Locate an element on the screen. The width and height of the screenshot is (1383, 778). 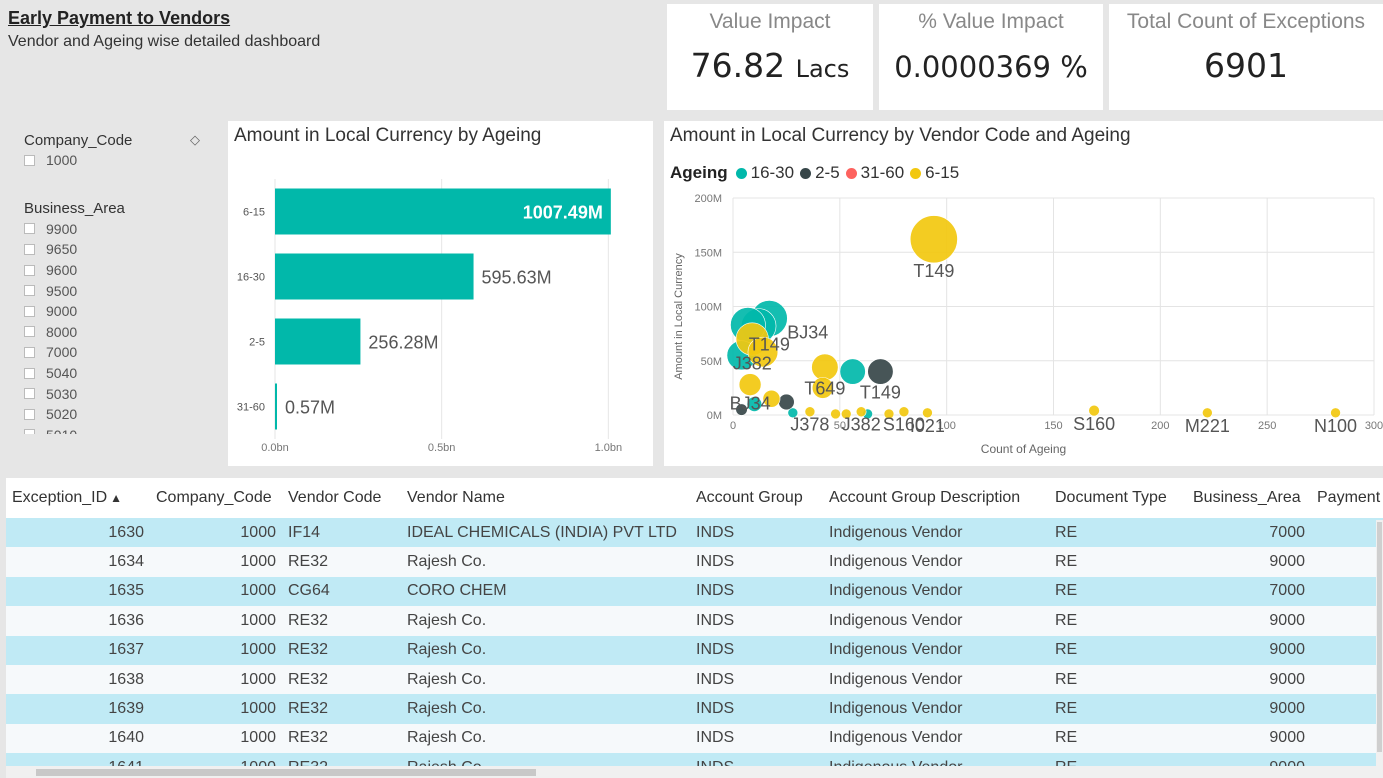
eraser-icon: ◇ is located at coordinates (195, 139).